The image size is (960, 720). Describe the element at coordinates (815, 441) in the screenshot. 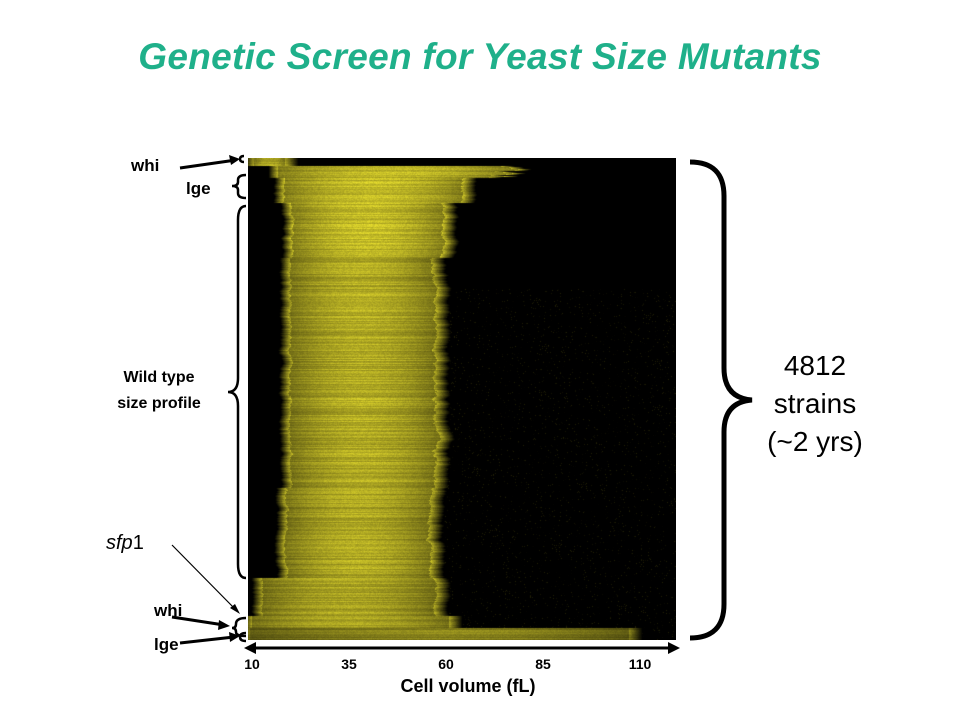

I see `strains-duration: (~2 yrs)` at that location.